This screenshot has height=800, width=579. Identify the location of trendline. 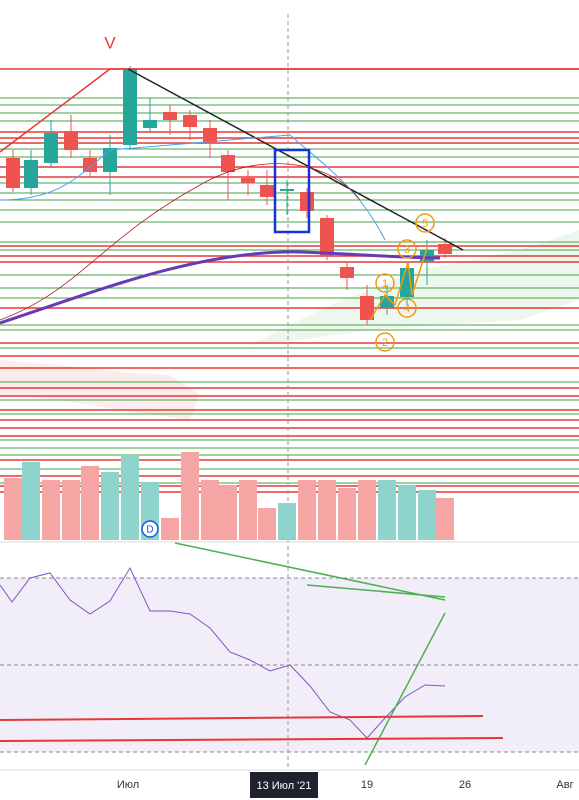
(295, 159).